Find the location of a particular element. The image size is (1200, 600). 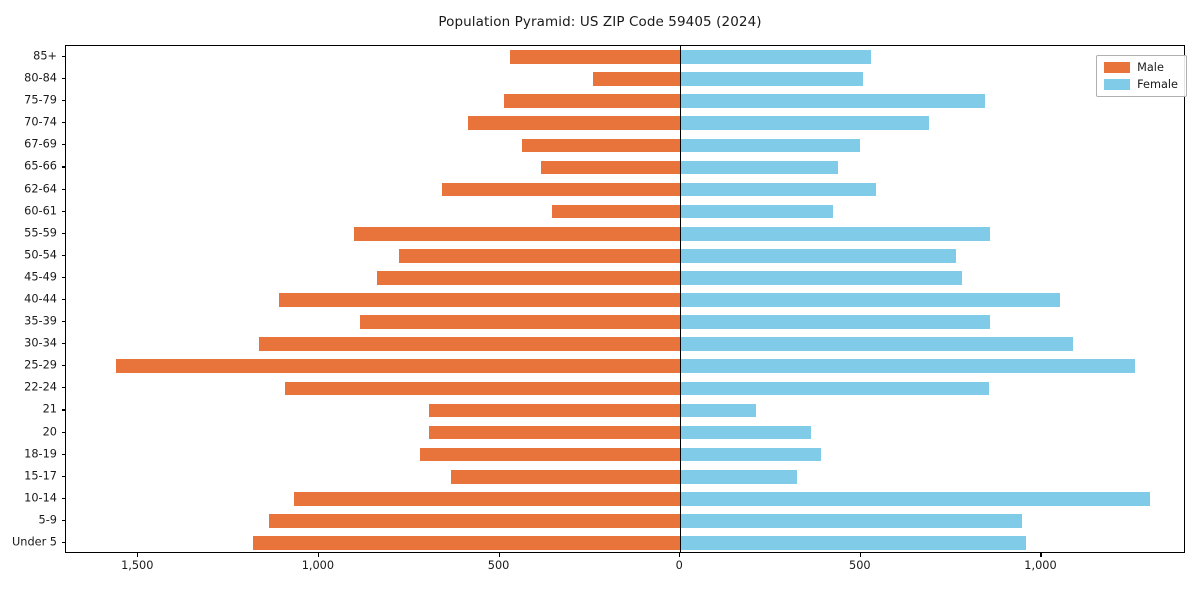

y-tick-label: 25-29 is located at coordinates (40, 365).